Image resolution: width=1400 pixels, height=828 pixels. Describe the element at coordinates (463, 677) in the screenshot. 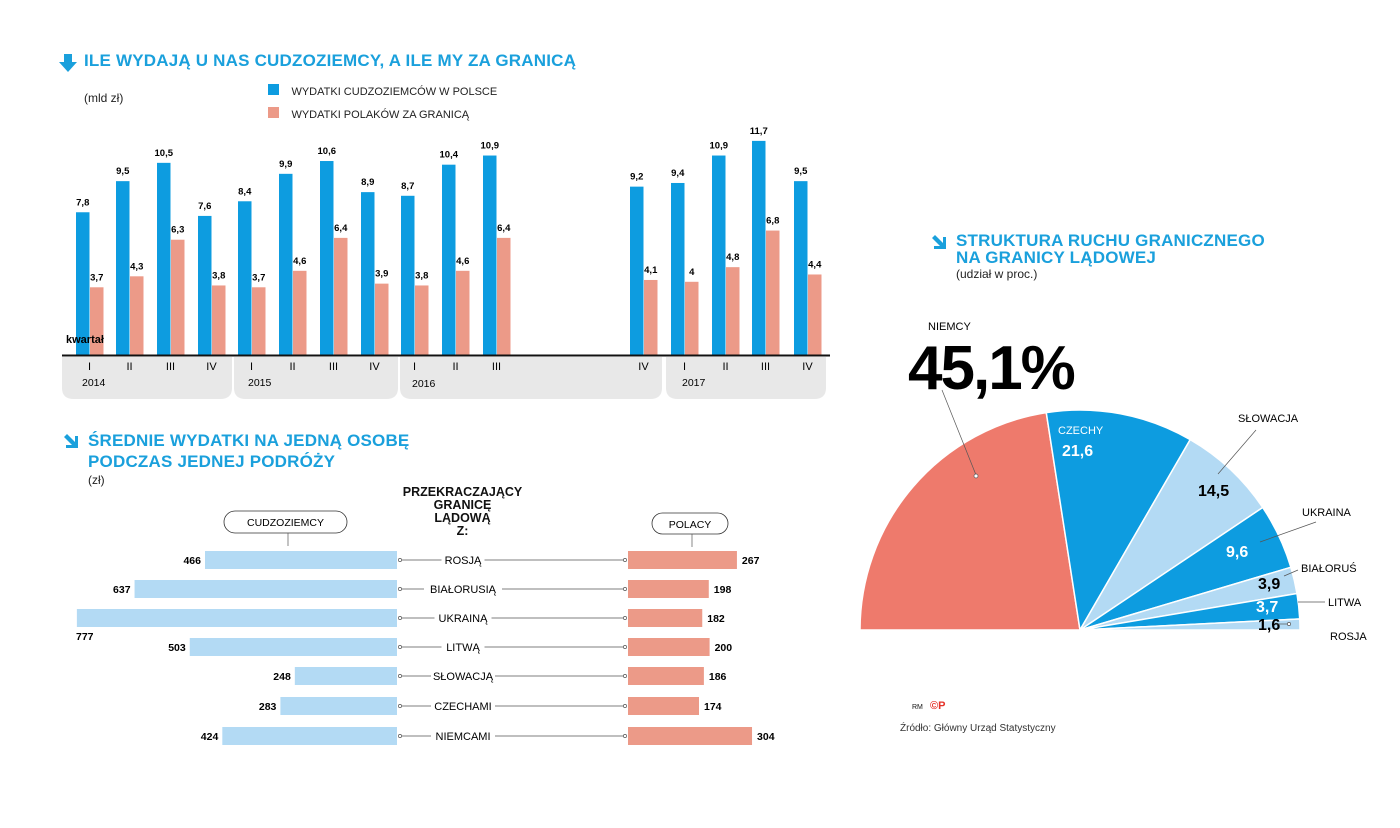

I see `country-label: SŁOWACJĄ` at that location.